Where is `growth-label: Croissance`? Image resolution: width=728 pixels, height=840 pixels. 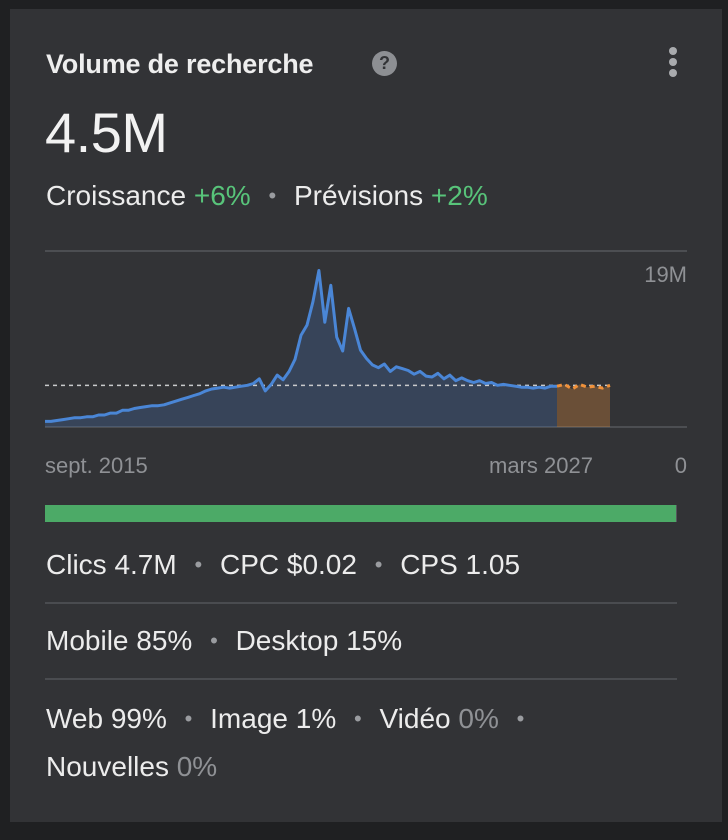 growth-label: Croissance is located at coordinates (116, 195).